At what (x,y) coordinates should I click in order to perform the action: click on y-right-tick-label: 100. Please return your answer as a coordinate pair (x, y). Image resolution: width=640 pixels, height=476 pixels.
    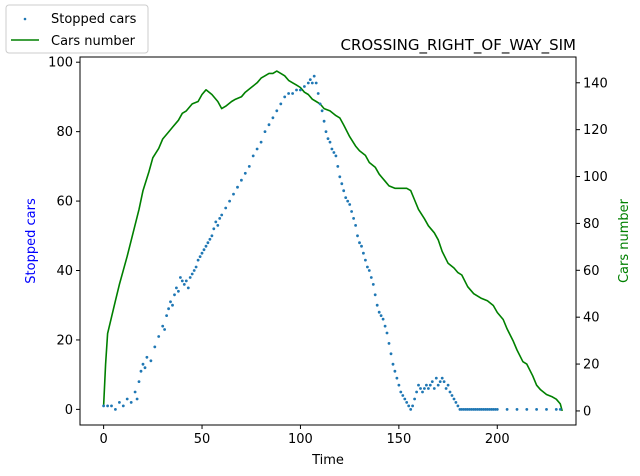
    Looking at the image, I should click on (595, 177).